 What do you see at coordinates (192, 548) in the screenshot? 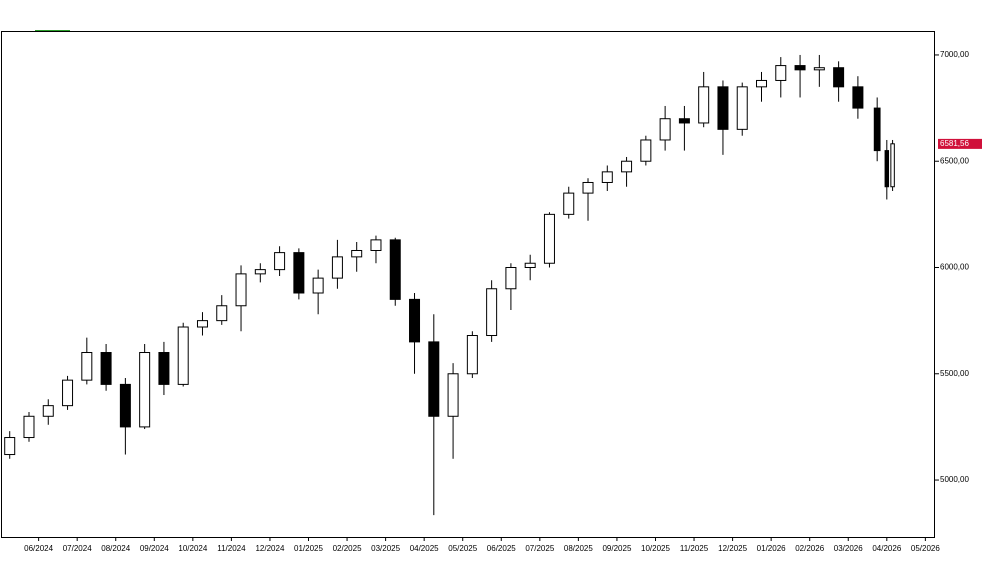
I see `x-tick-label: 10/2024` at bounding box center [192, 548].